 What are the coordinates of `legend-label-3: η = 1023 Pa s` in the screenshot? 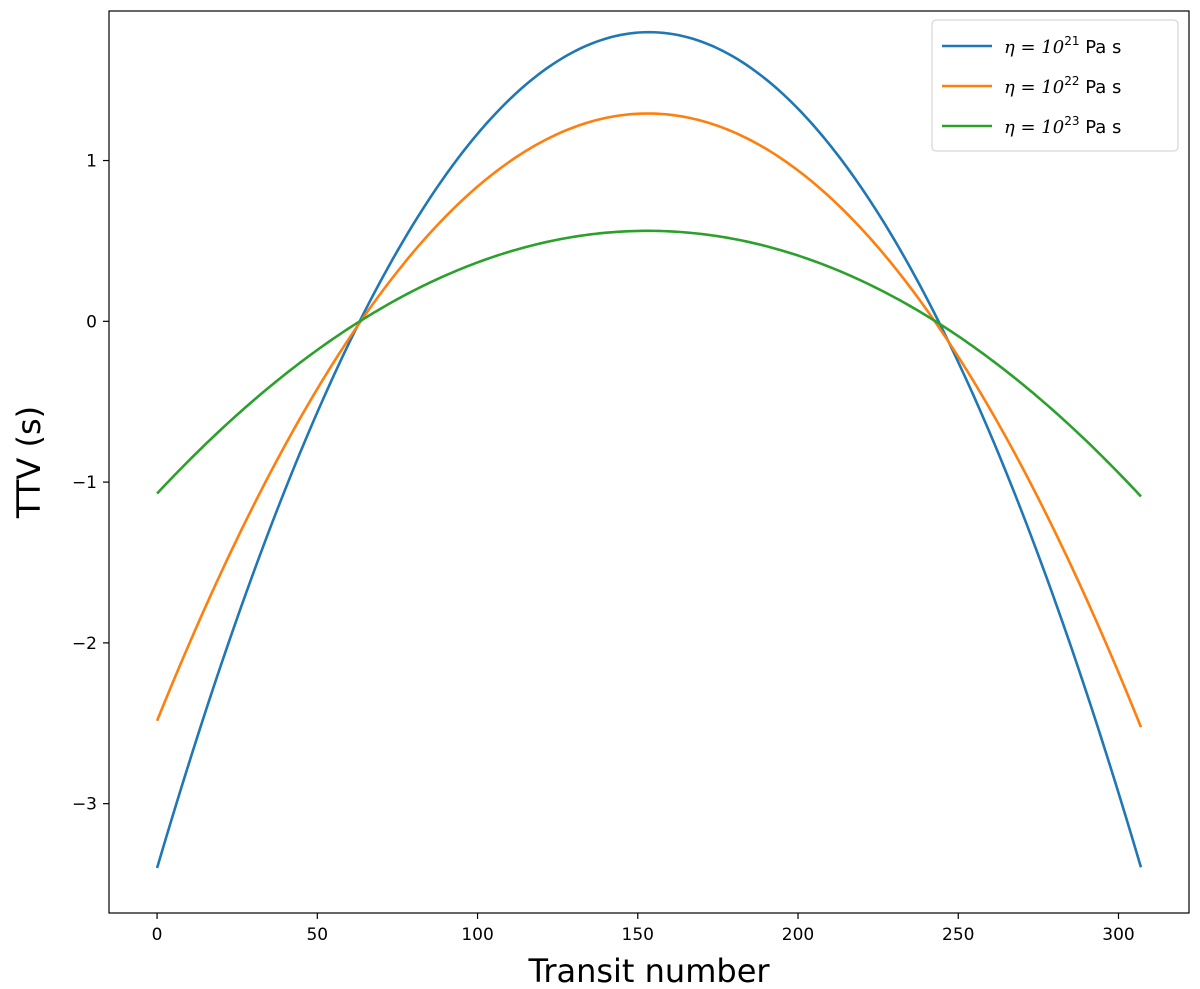 It's located at (1062, 126).